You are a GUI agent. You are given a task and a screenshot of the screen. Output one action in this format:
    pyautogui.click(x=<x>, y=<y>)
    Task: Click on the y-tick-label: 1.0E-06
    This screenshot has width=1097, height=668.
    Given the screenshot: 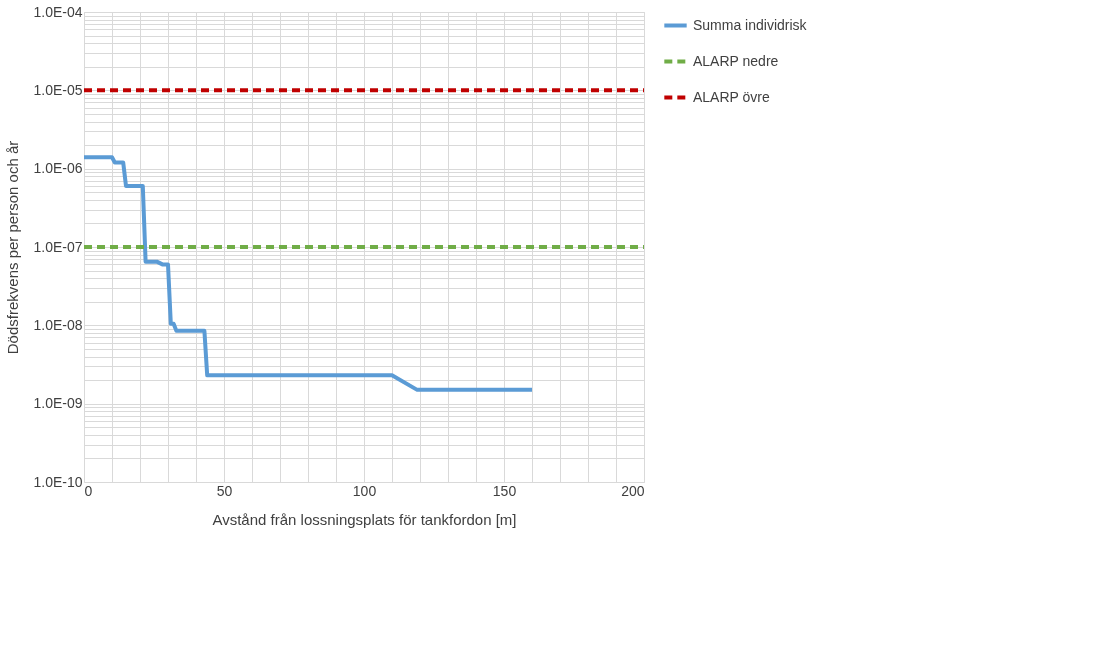 What is the action you would take?
    pyautogui.click(x=58, y=168)
    